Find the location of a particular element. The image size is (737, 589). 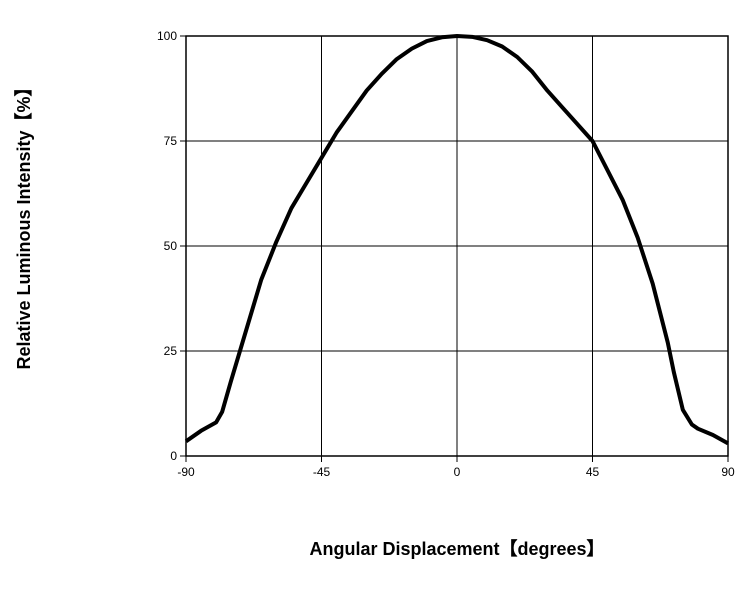

y-axis-label: Relative Luminous Intensity【%】 is located at coordinates (24, 223).